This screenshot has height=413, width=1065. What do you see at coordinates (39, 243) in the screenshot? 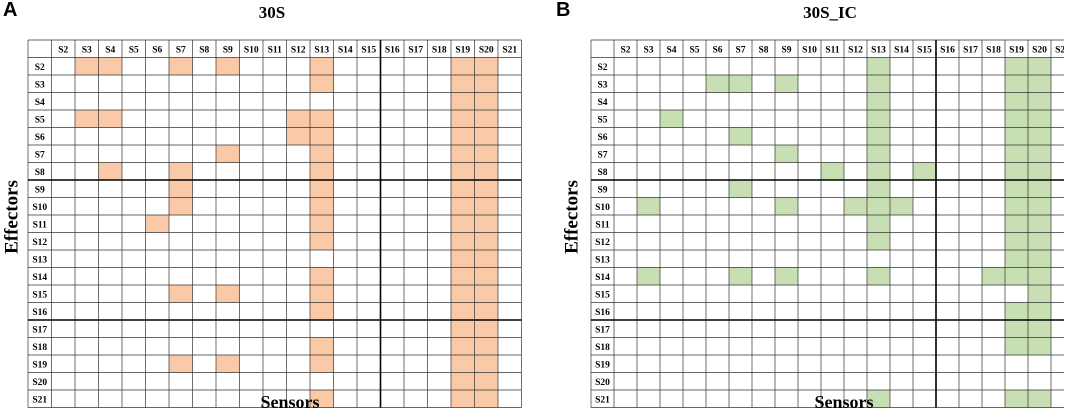
I see `row-header-a-s12: S12` at bounding box center [39, 243].